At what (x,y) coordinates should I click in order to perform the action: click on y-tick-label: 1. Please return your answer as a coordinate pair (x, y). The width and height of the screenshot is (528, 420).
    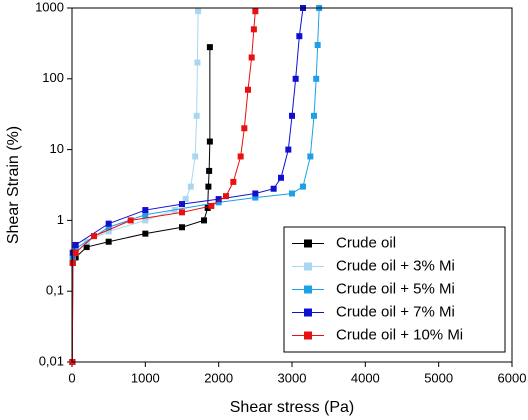
    Looking at the image, I should click on (60, 219).